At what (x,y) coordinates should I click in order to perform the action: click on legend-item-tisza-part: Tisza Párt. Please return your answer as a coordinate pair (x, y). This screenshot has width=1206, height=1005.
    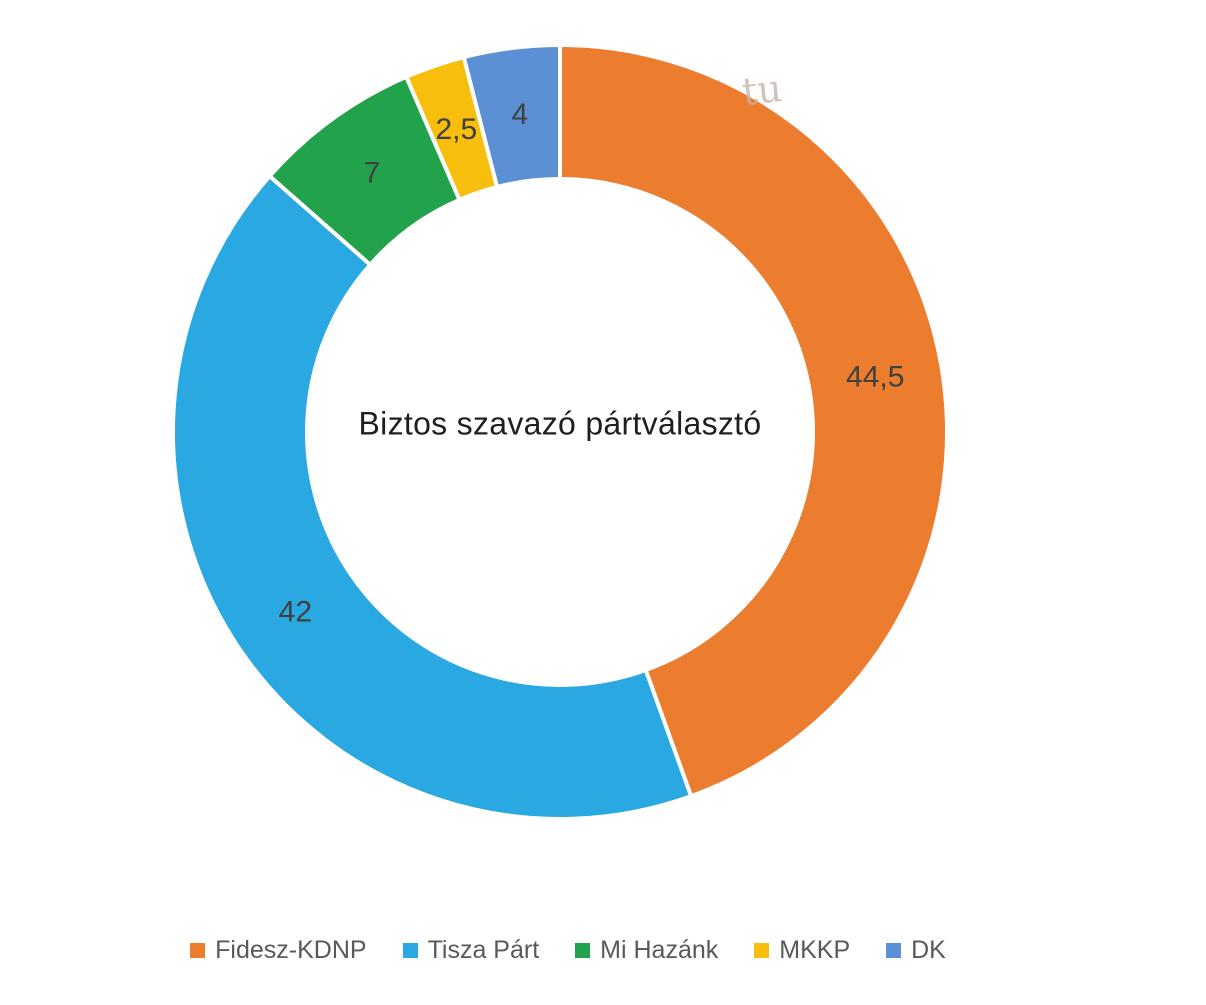
    Looking at the image, I should click on (471, 950).